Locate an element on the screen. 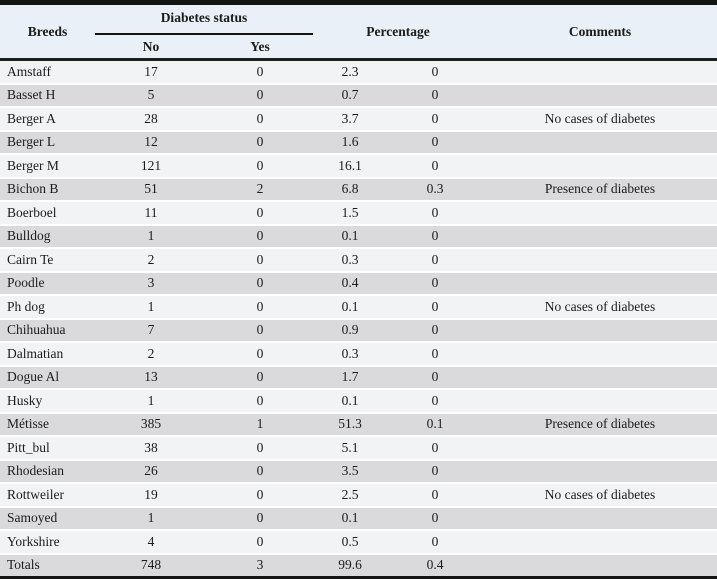  table-row: Basset H 5 0 0.7 0 is located at coordinates (358, 94).